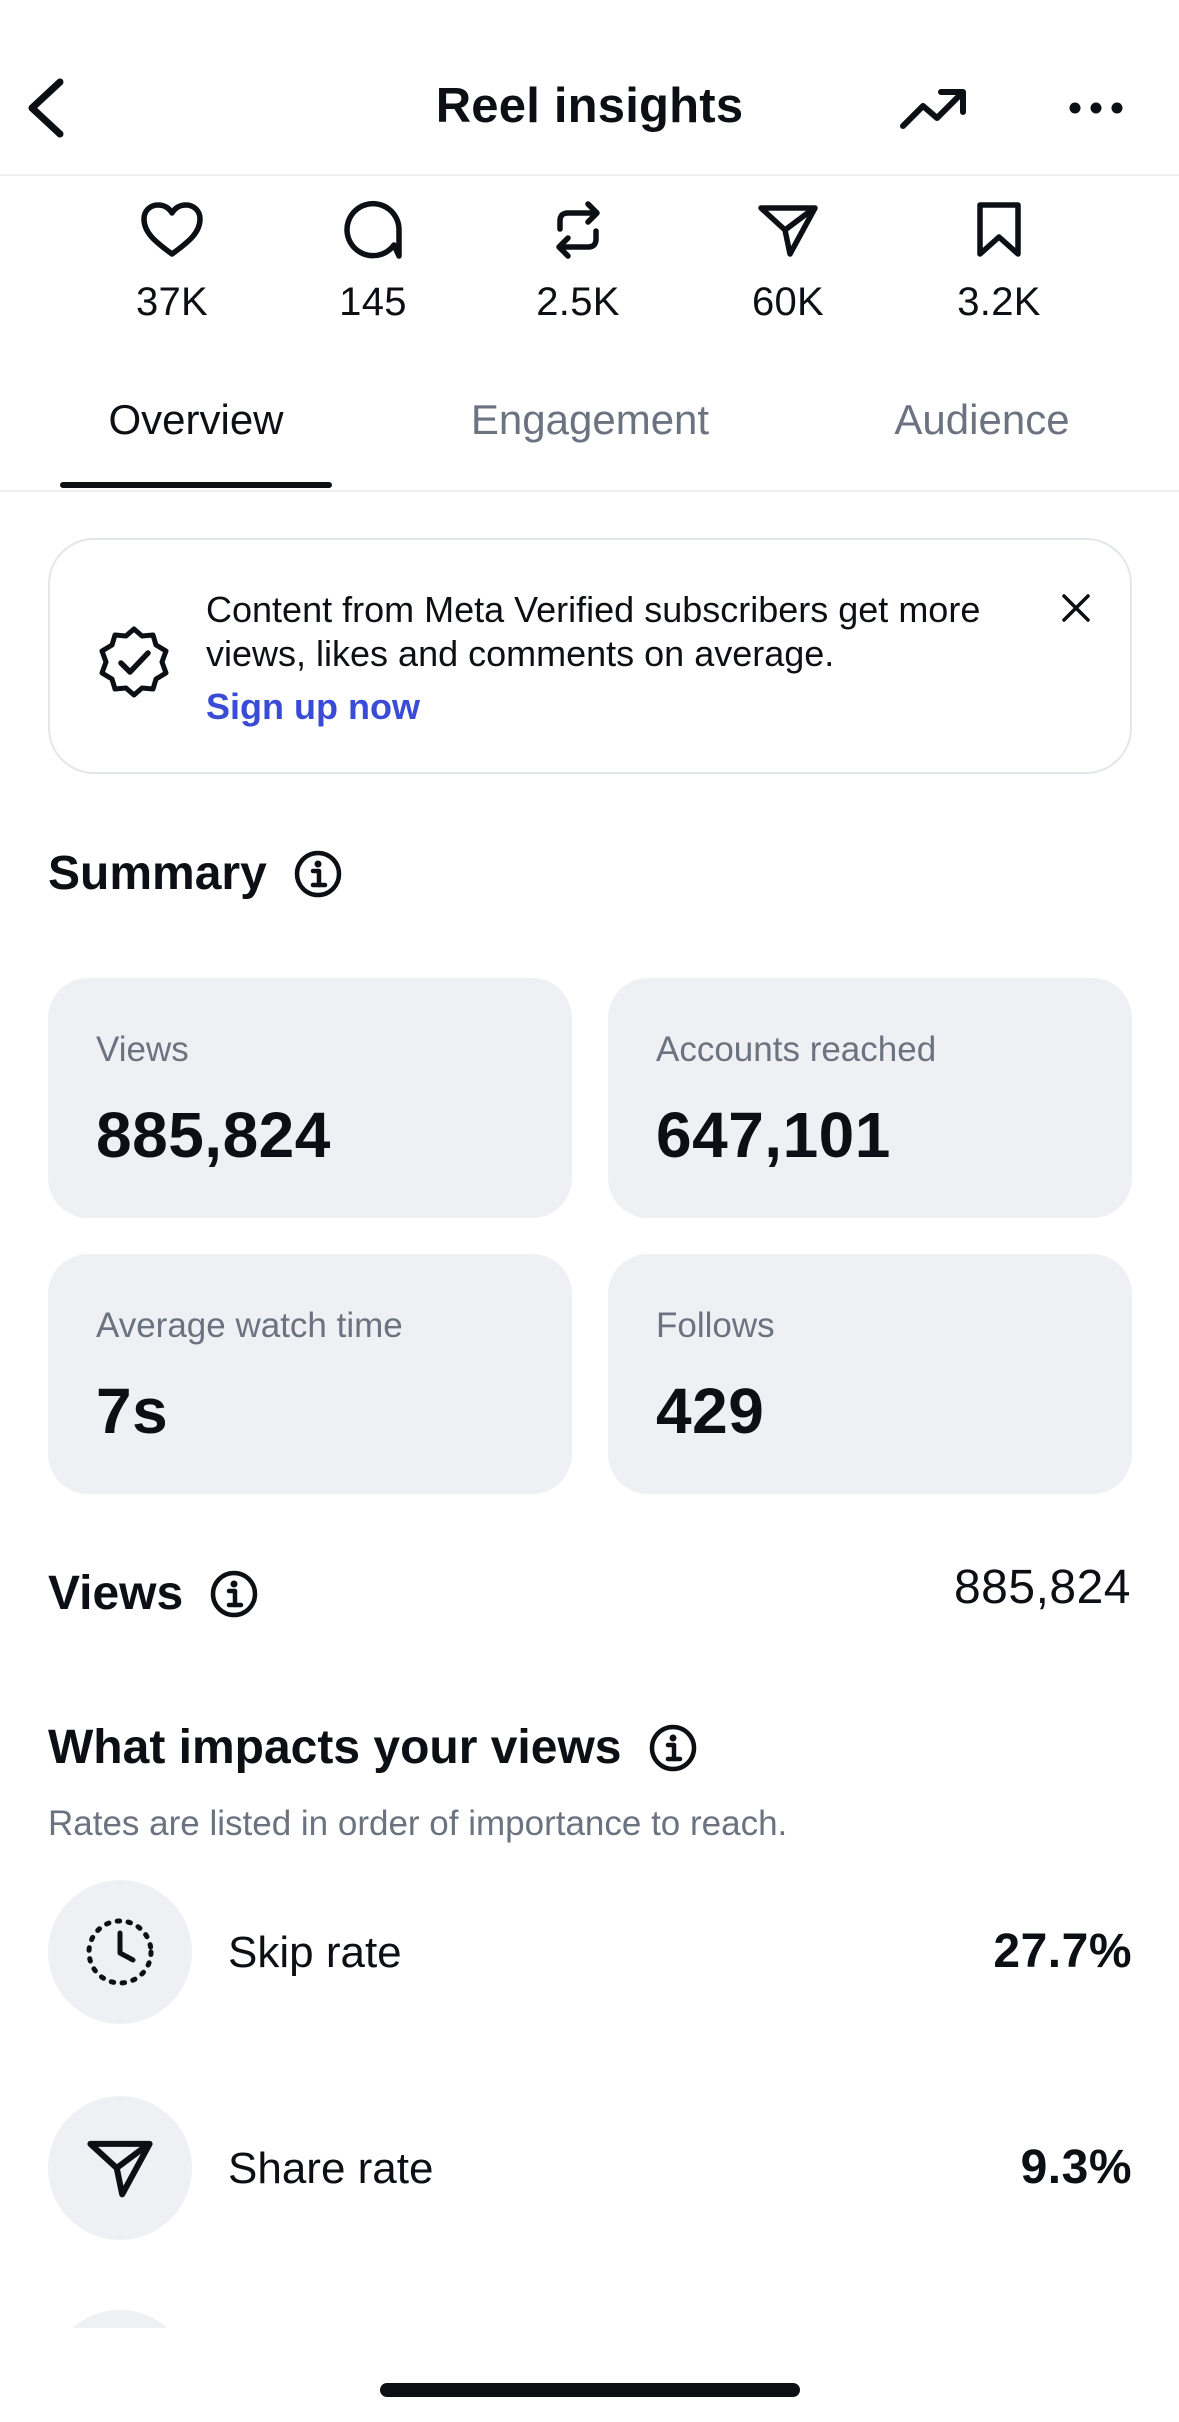  Describe the element at coordinates (134, 662) in the screenshot. I see `verified-badge-icon` at that location.